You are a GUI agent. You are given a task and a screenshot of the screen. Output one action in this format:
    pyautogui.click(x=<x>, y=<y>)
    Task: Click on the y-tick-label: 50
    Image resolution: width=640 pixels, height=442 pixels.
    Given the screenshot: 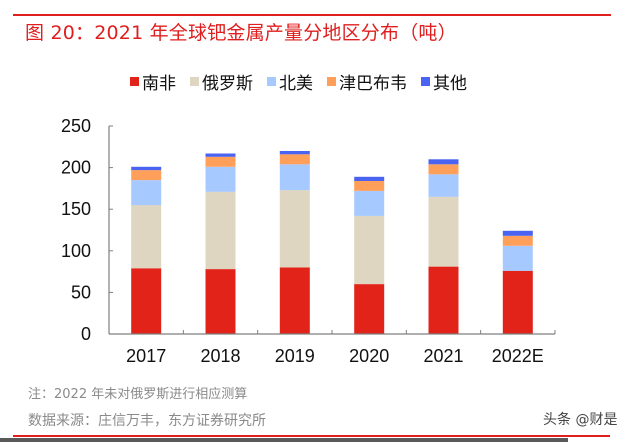 What is the action you would take?
    pyautogui.click(x=81, y=292)
    